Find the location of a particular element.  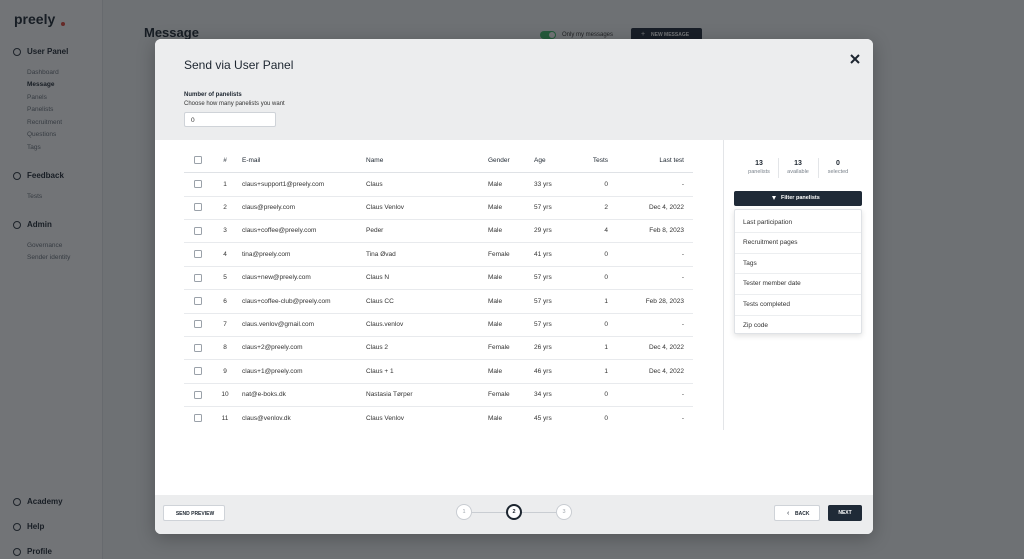

send-preview-button: SEND PREVIEW is located at coordinates (194, 513).